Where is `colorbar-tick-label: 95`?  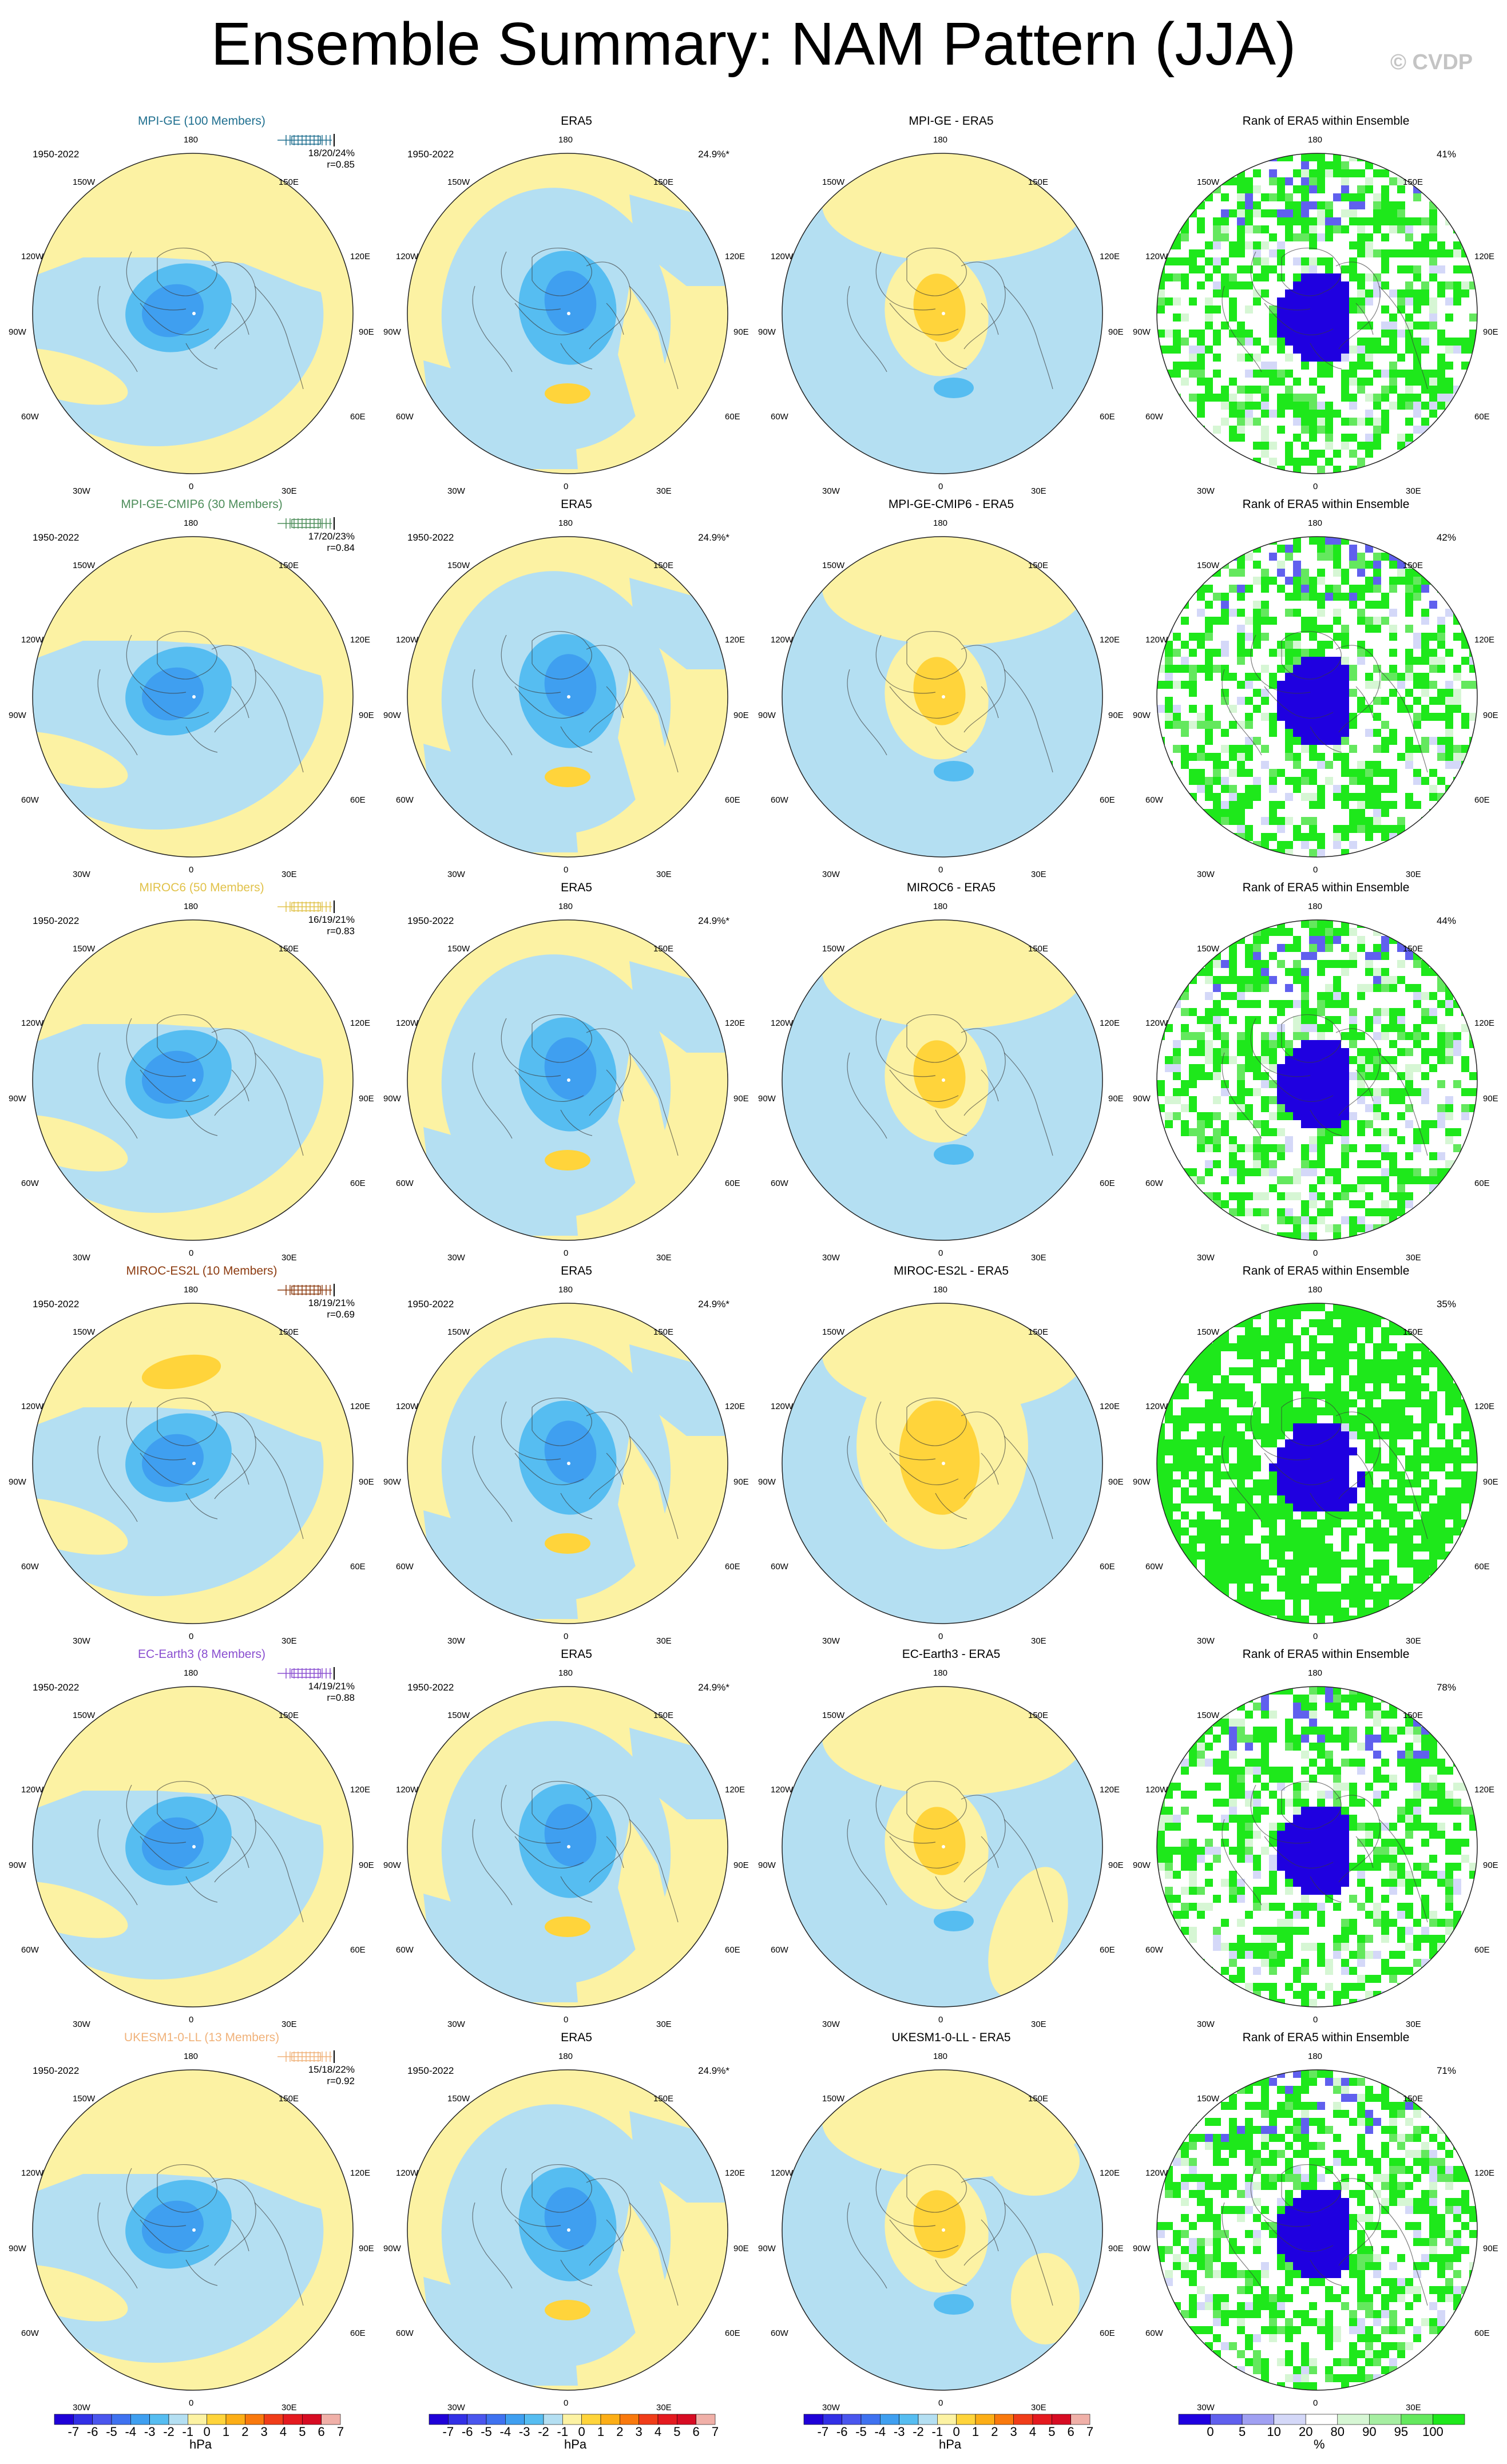
colorbar-tick-label: 95 is located at coordinates (1401, 2432).